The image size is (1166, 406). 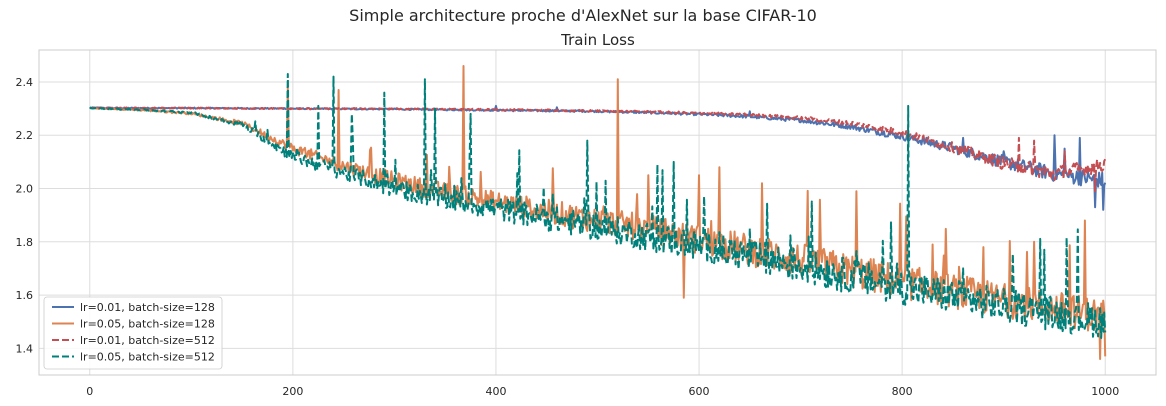 I want to click on x-tick-label: 200, so click(x=292, y=391).